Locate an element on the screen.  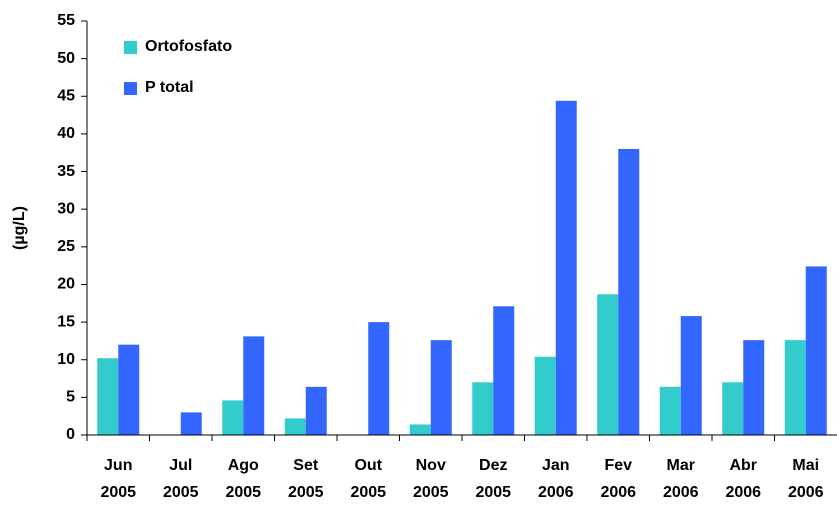
x-tick-label: Set is located at coordinates (306, 465).